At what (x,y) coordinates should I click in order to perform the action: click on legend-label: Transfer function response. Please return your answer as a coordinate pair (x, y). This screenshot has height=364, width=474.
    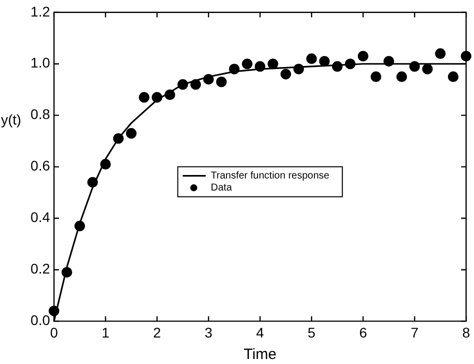
    Looking at the image, I should click on (270, 176).